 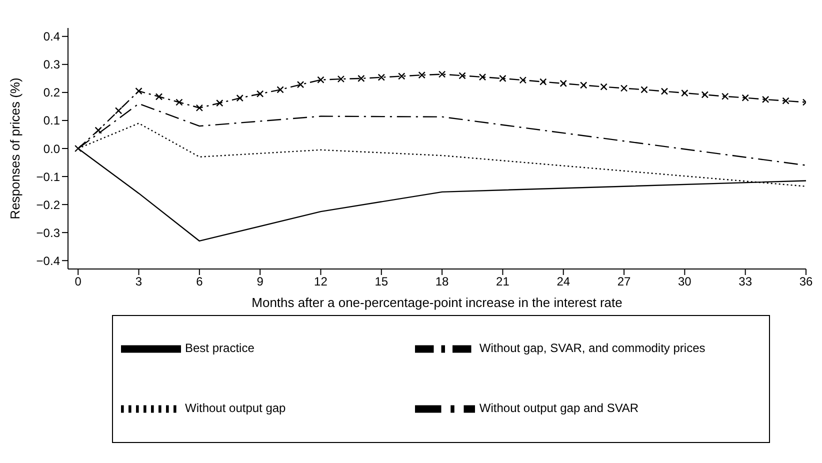 What do you see at coordinates (685, 281) in the screenshot?
I see `x-tick-label: 30` at bounding box center [685, 281].